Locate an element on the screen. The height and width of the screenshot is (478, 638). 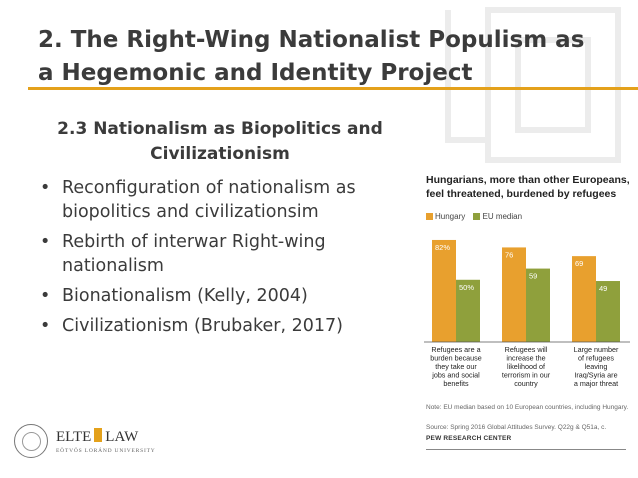
legend-swatch-hungary is located at coordinates (429, 217).